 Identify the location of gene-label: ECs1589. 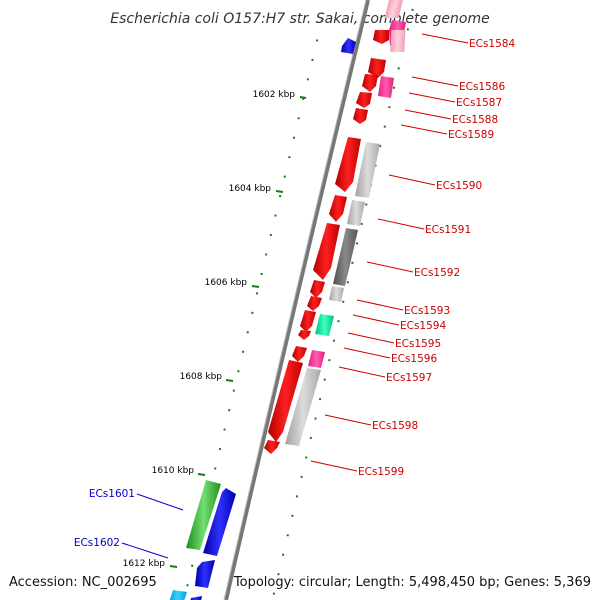
(471, 135).